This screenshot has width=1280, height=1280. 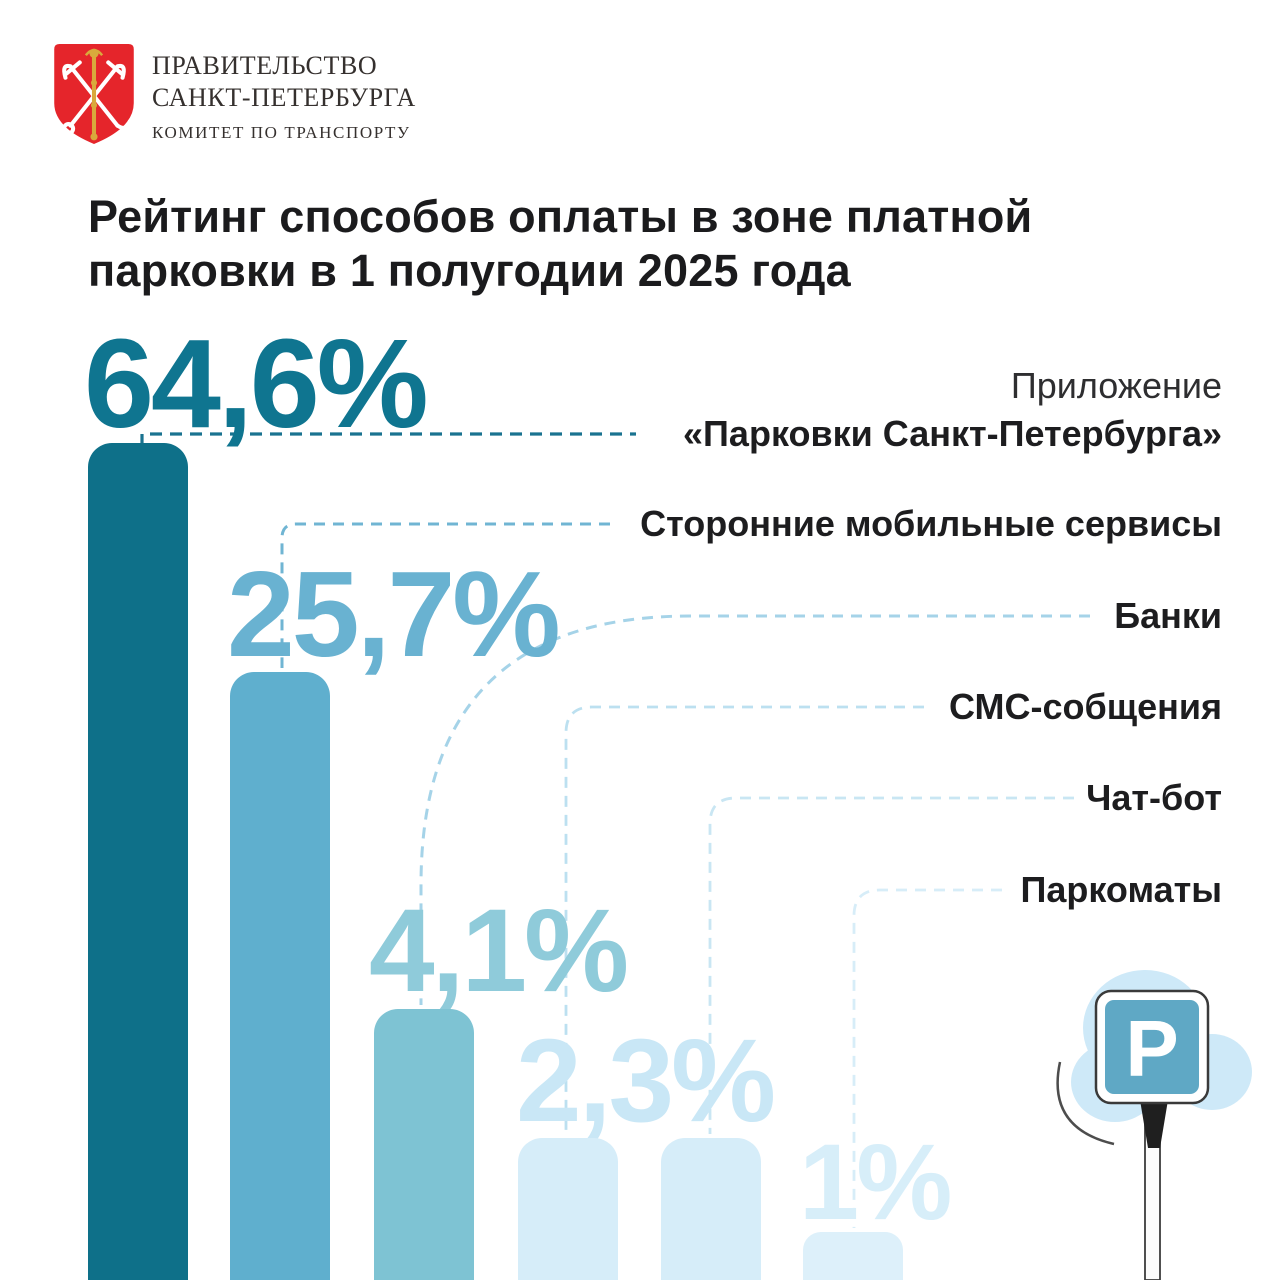 I want to click on spb-coat-of-arms-icon, so click(x=94, y=94).